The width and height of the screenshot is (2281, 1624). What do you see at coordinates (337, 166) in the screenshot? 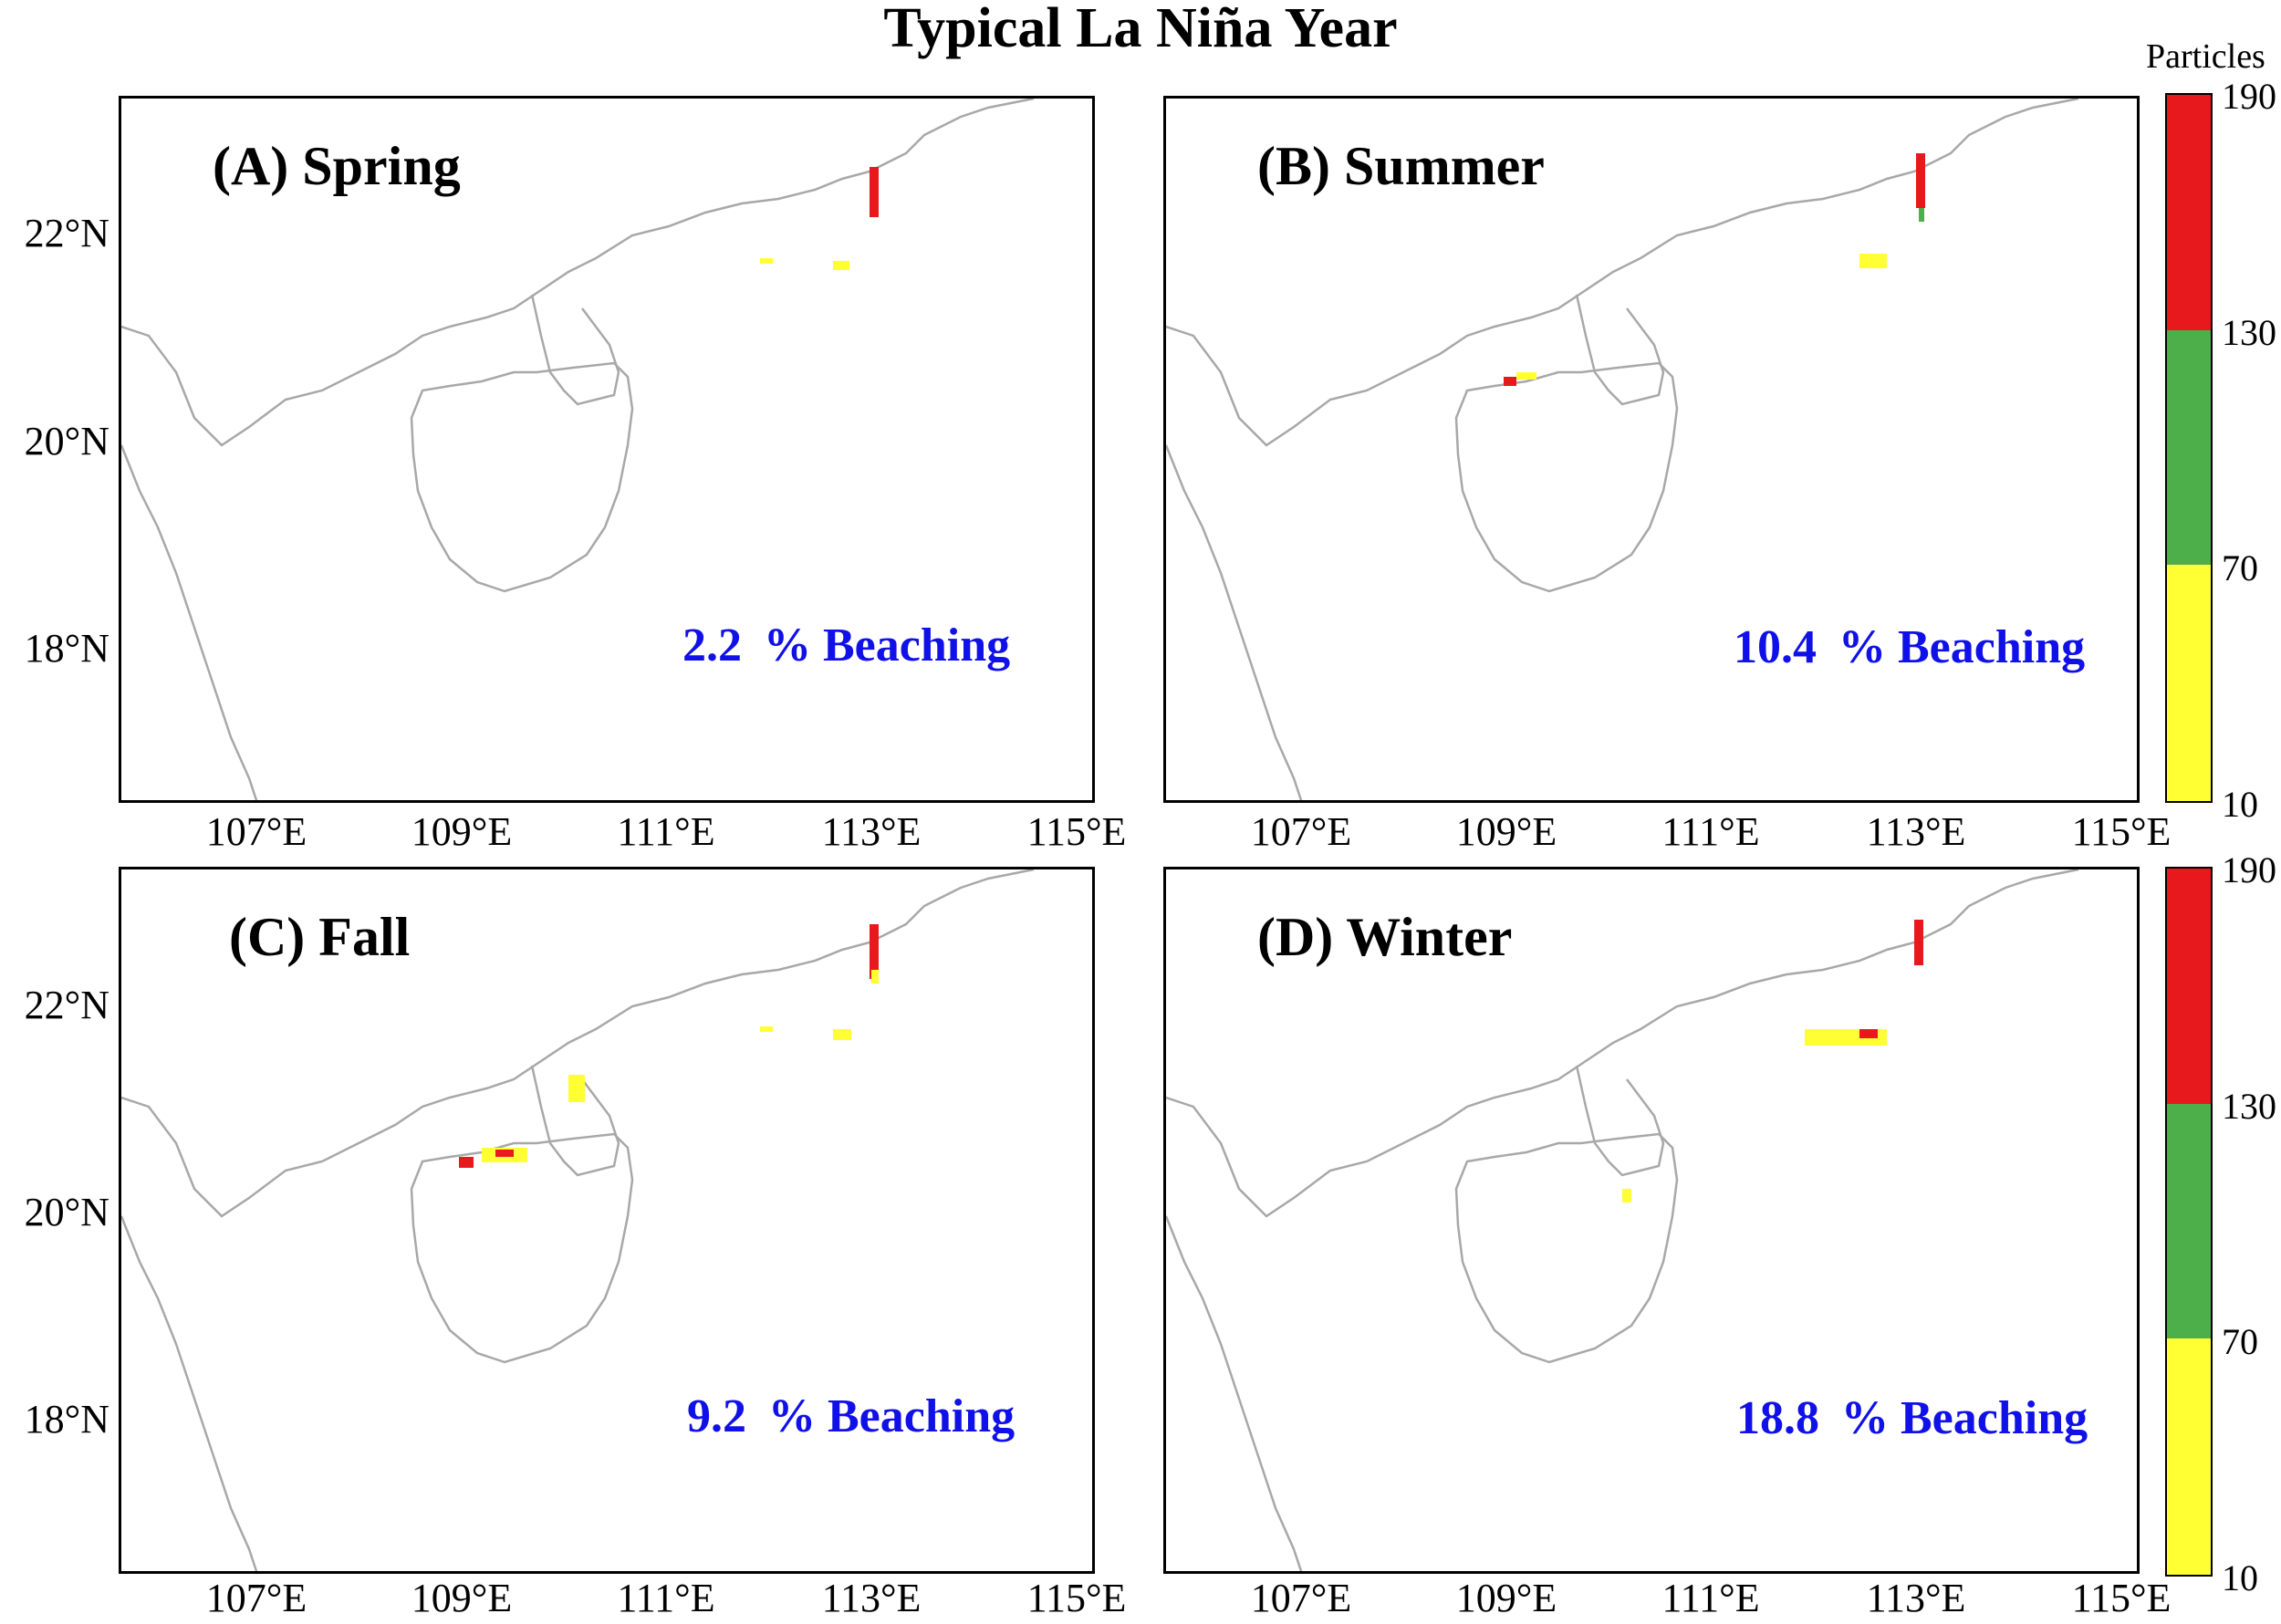
I see `panel-label: (A) Spring` at bounding box center [337, 166].